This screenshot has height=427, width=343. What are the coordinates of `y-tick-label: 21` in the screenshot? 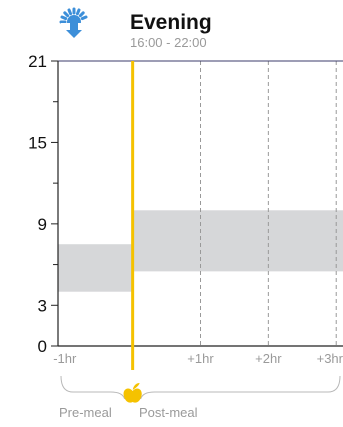 It's located at (37, 61).